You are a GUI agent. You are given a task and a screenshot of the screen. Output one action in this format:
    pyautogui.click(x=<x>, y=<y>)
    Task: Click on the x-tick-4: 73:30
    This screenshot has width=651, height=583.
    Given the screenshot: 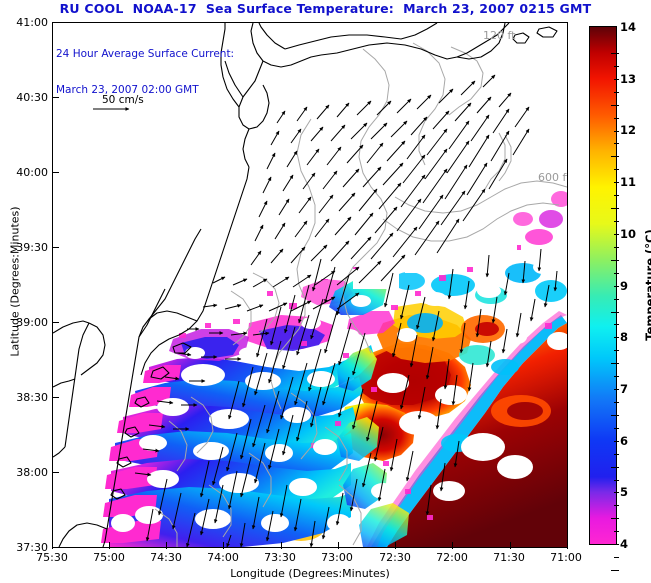 What is the action you would take?
    pyautogui.click(x=280, y=557)
    